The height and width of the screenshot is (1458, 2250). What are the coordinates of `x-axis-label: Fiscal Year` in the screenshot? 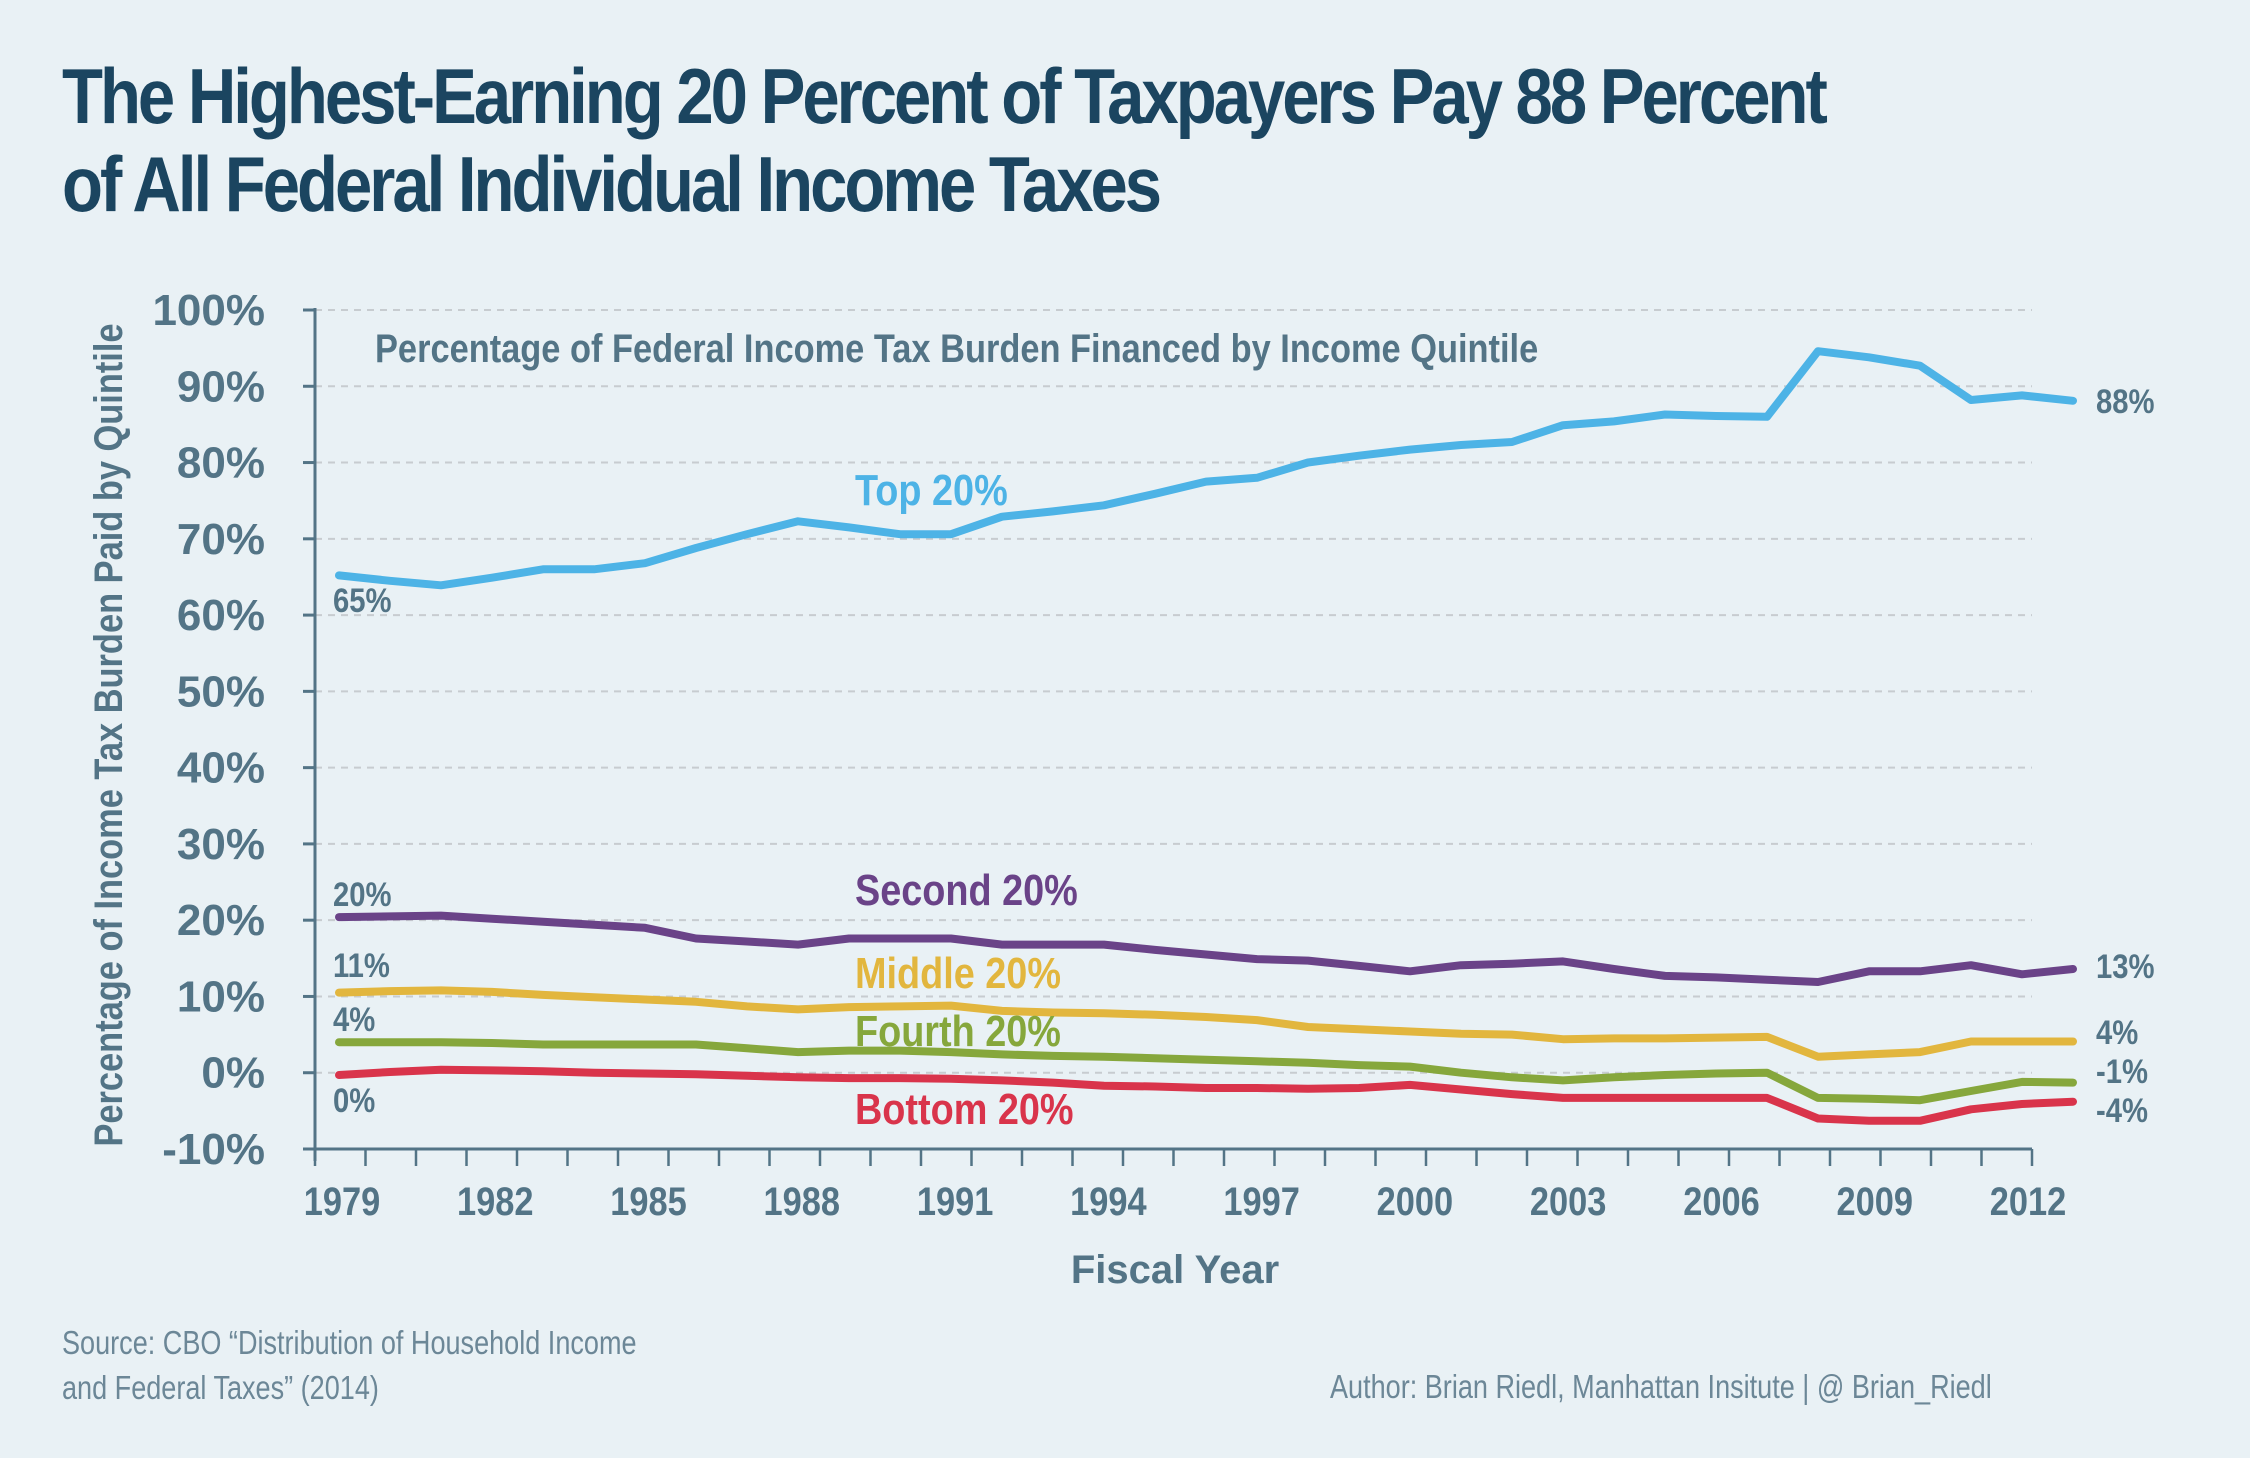 It's located at (1175, 1270).